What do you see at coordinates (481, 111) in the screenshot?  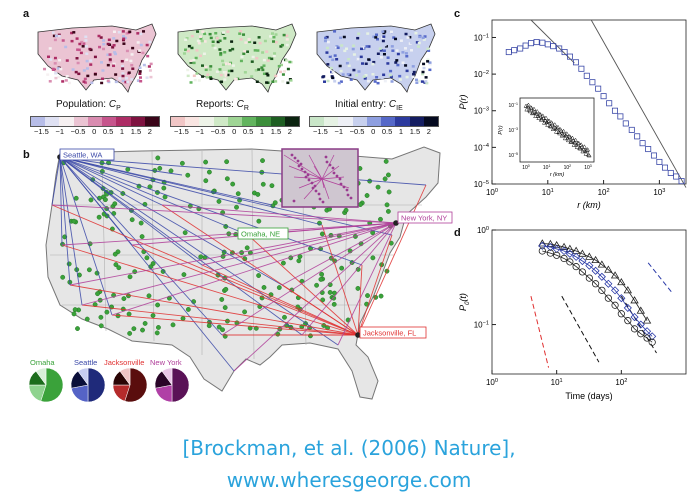 I see `c-ytick: 10−3` at bounding box center [481, 111].